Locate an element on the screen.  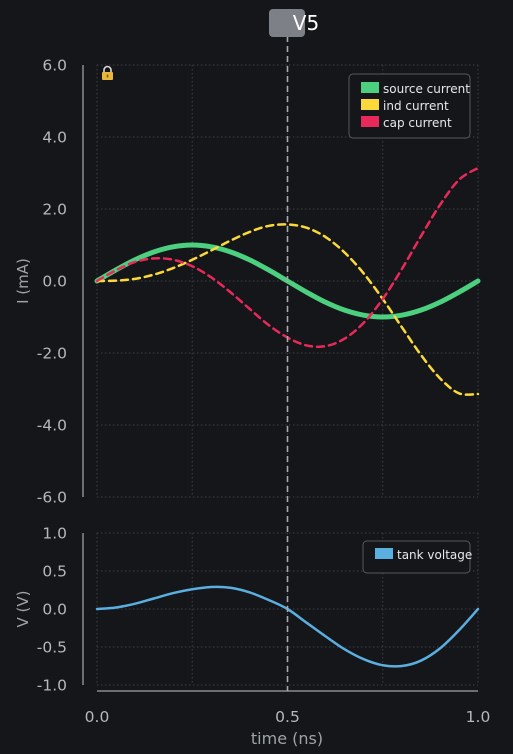
y-tick-label: -1.0 is located at coordinates (52, 686).